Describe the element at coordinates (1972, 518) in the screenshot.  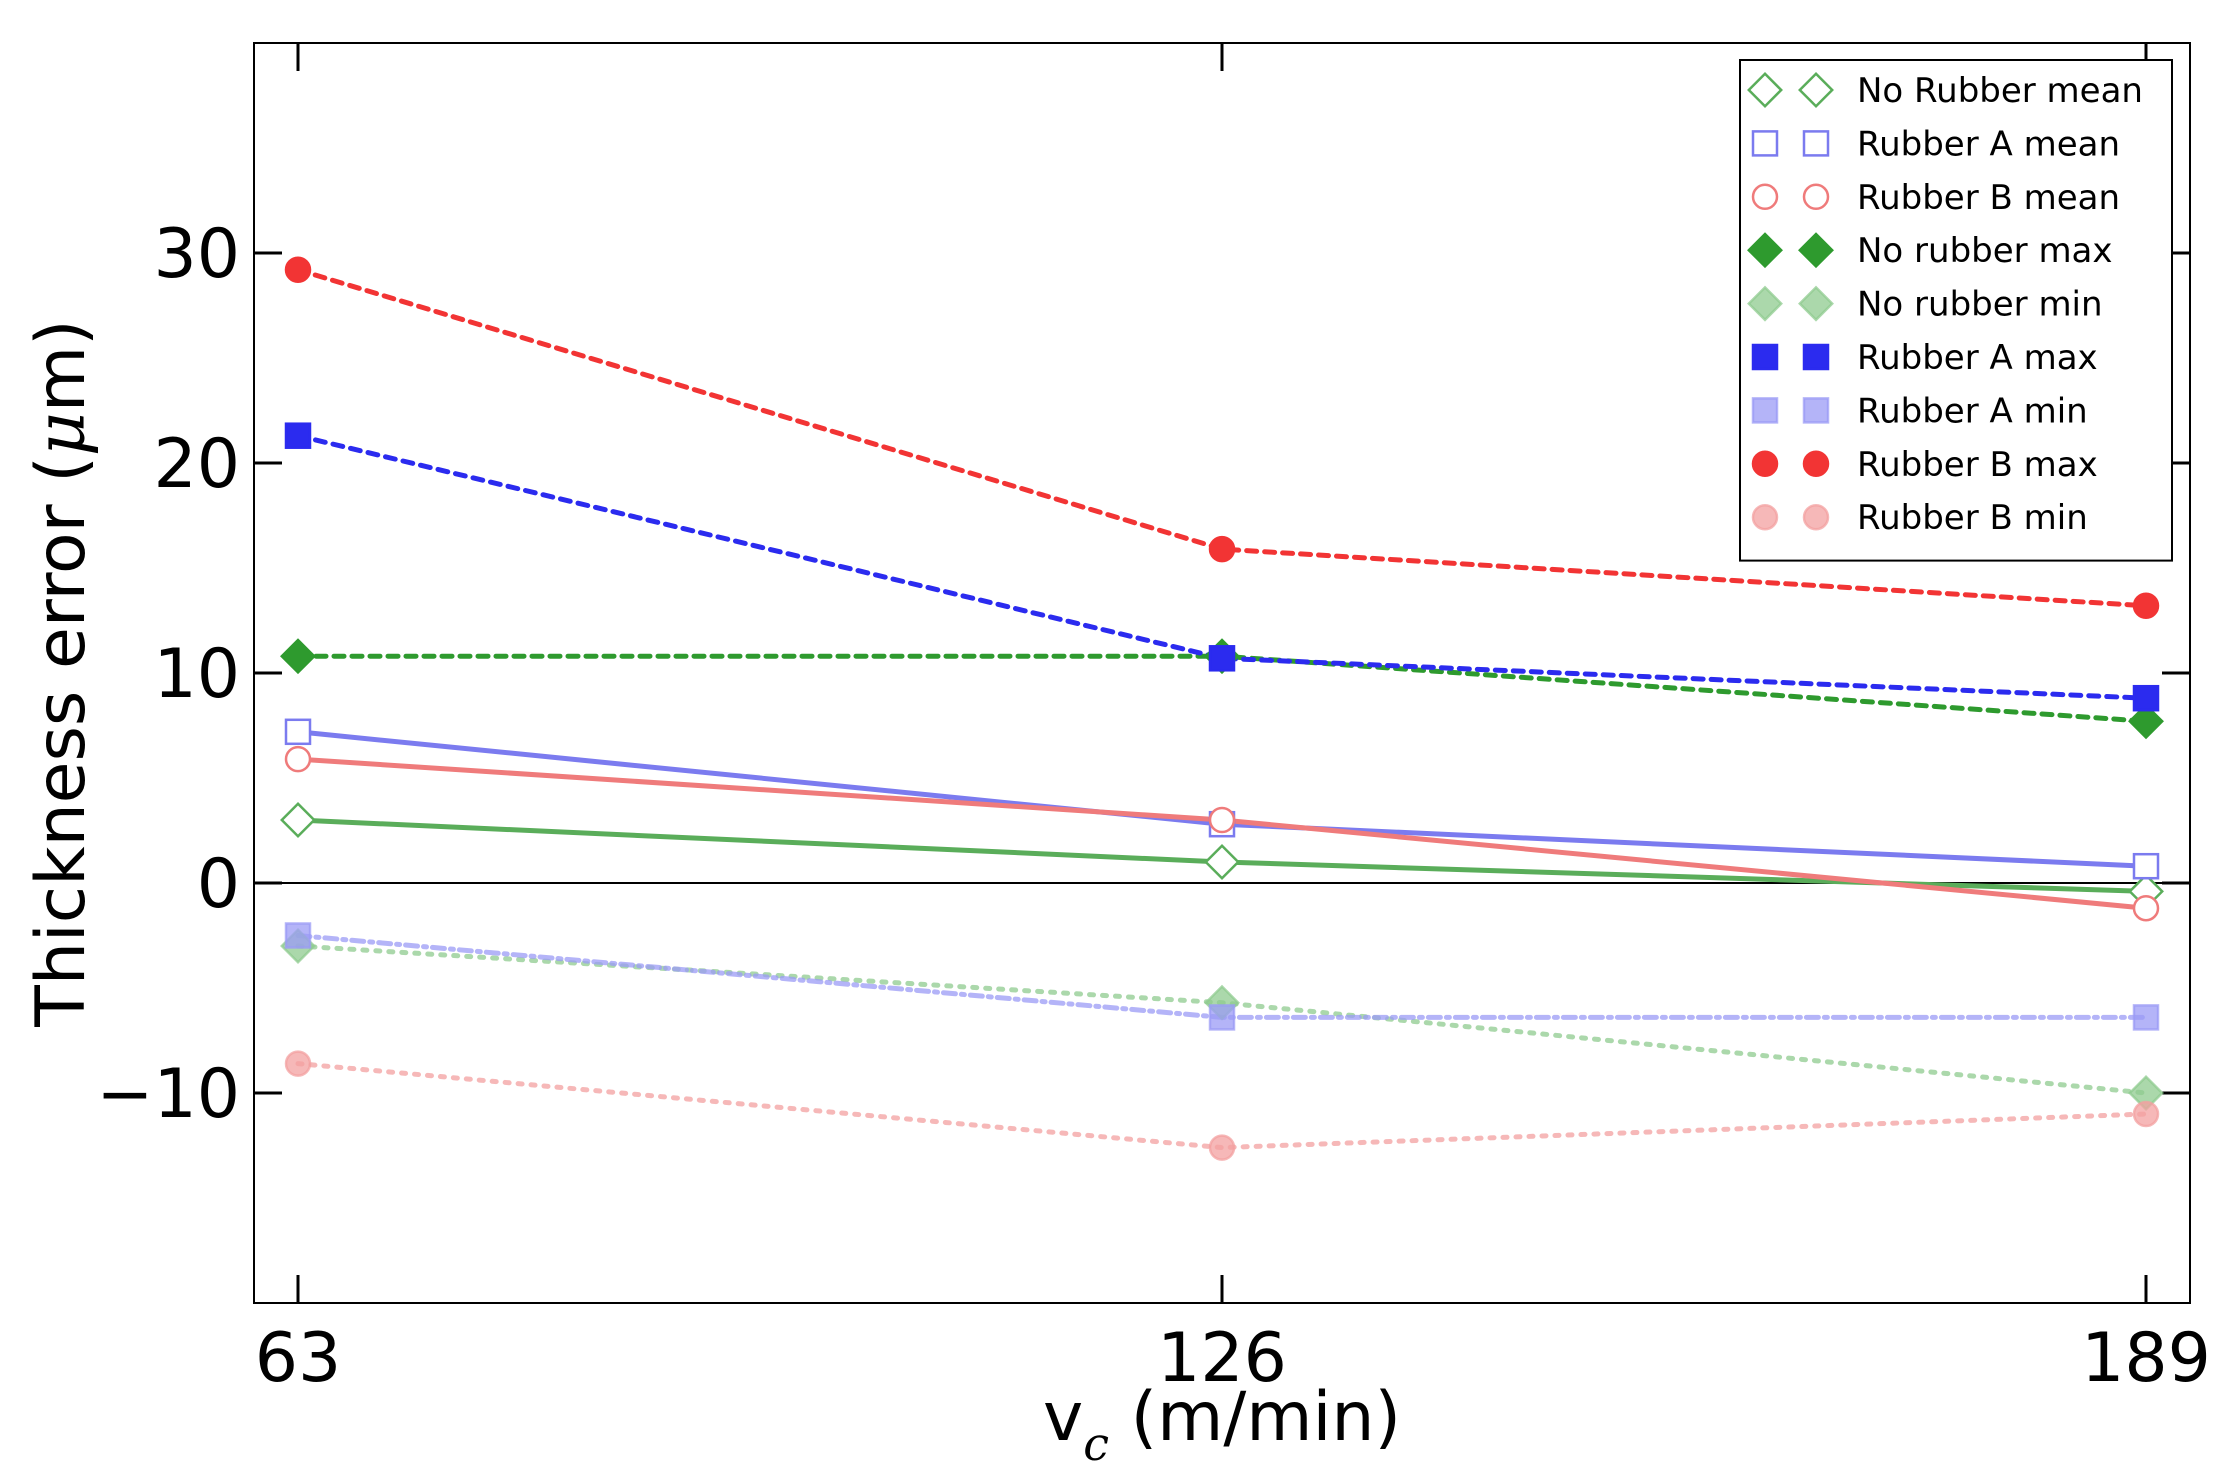
I see `legend-label-rubber-b-min: Rubber B min` at that location.